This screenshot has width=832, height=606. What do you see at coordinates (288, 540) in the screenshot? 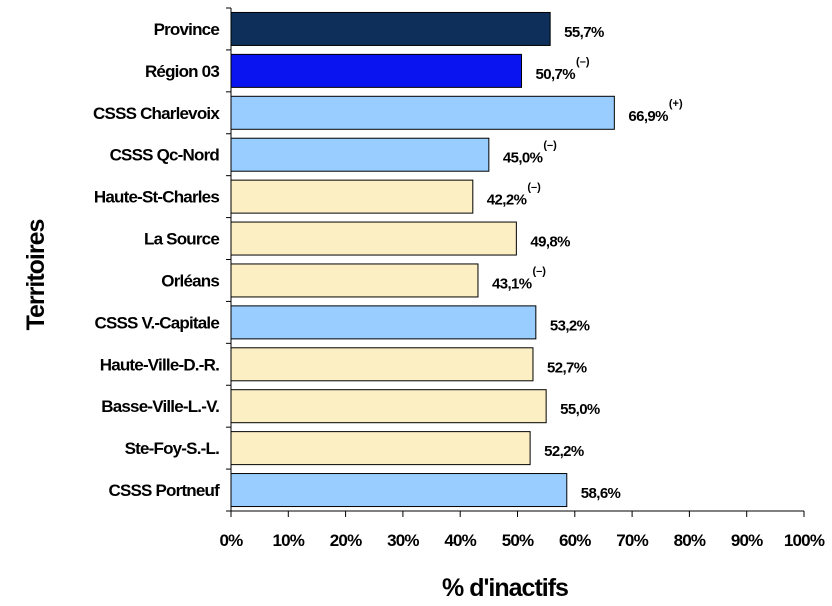
I see `x-tick-label: 10%` at bounding box center [288, 540].